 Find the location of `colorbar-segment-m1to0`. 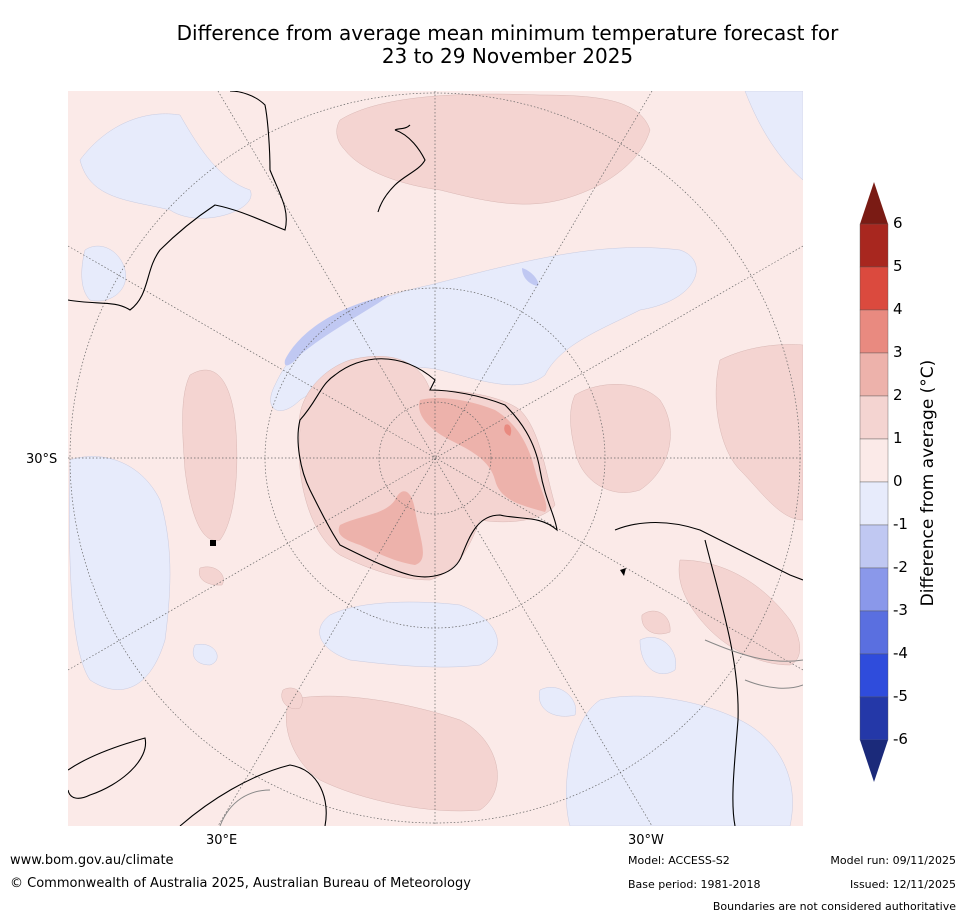

colorbar-segment-m1to0 is located at coordinates (874, 503).